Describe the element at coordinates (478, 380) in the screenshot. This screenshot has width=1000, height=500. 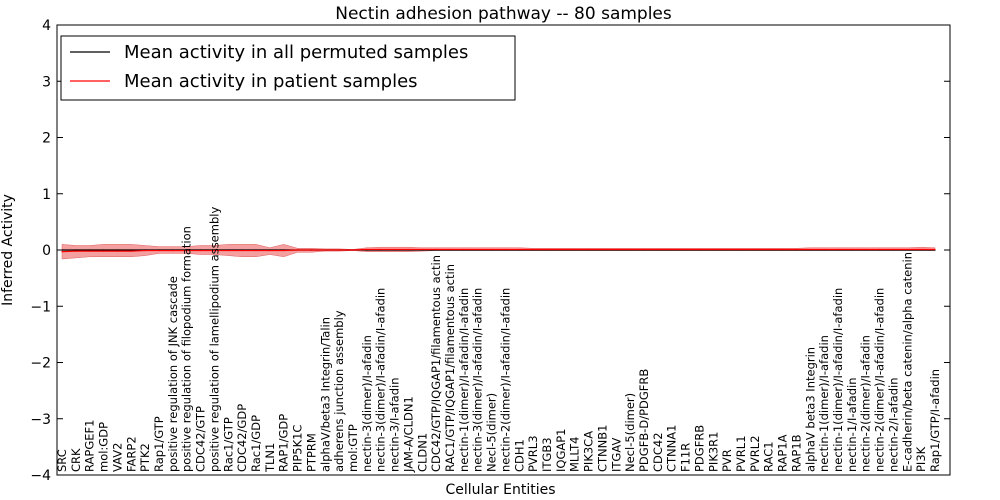
I see `x-category-label: nectin-3(dimer)/I-afadin/I-afadin` at that location.